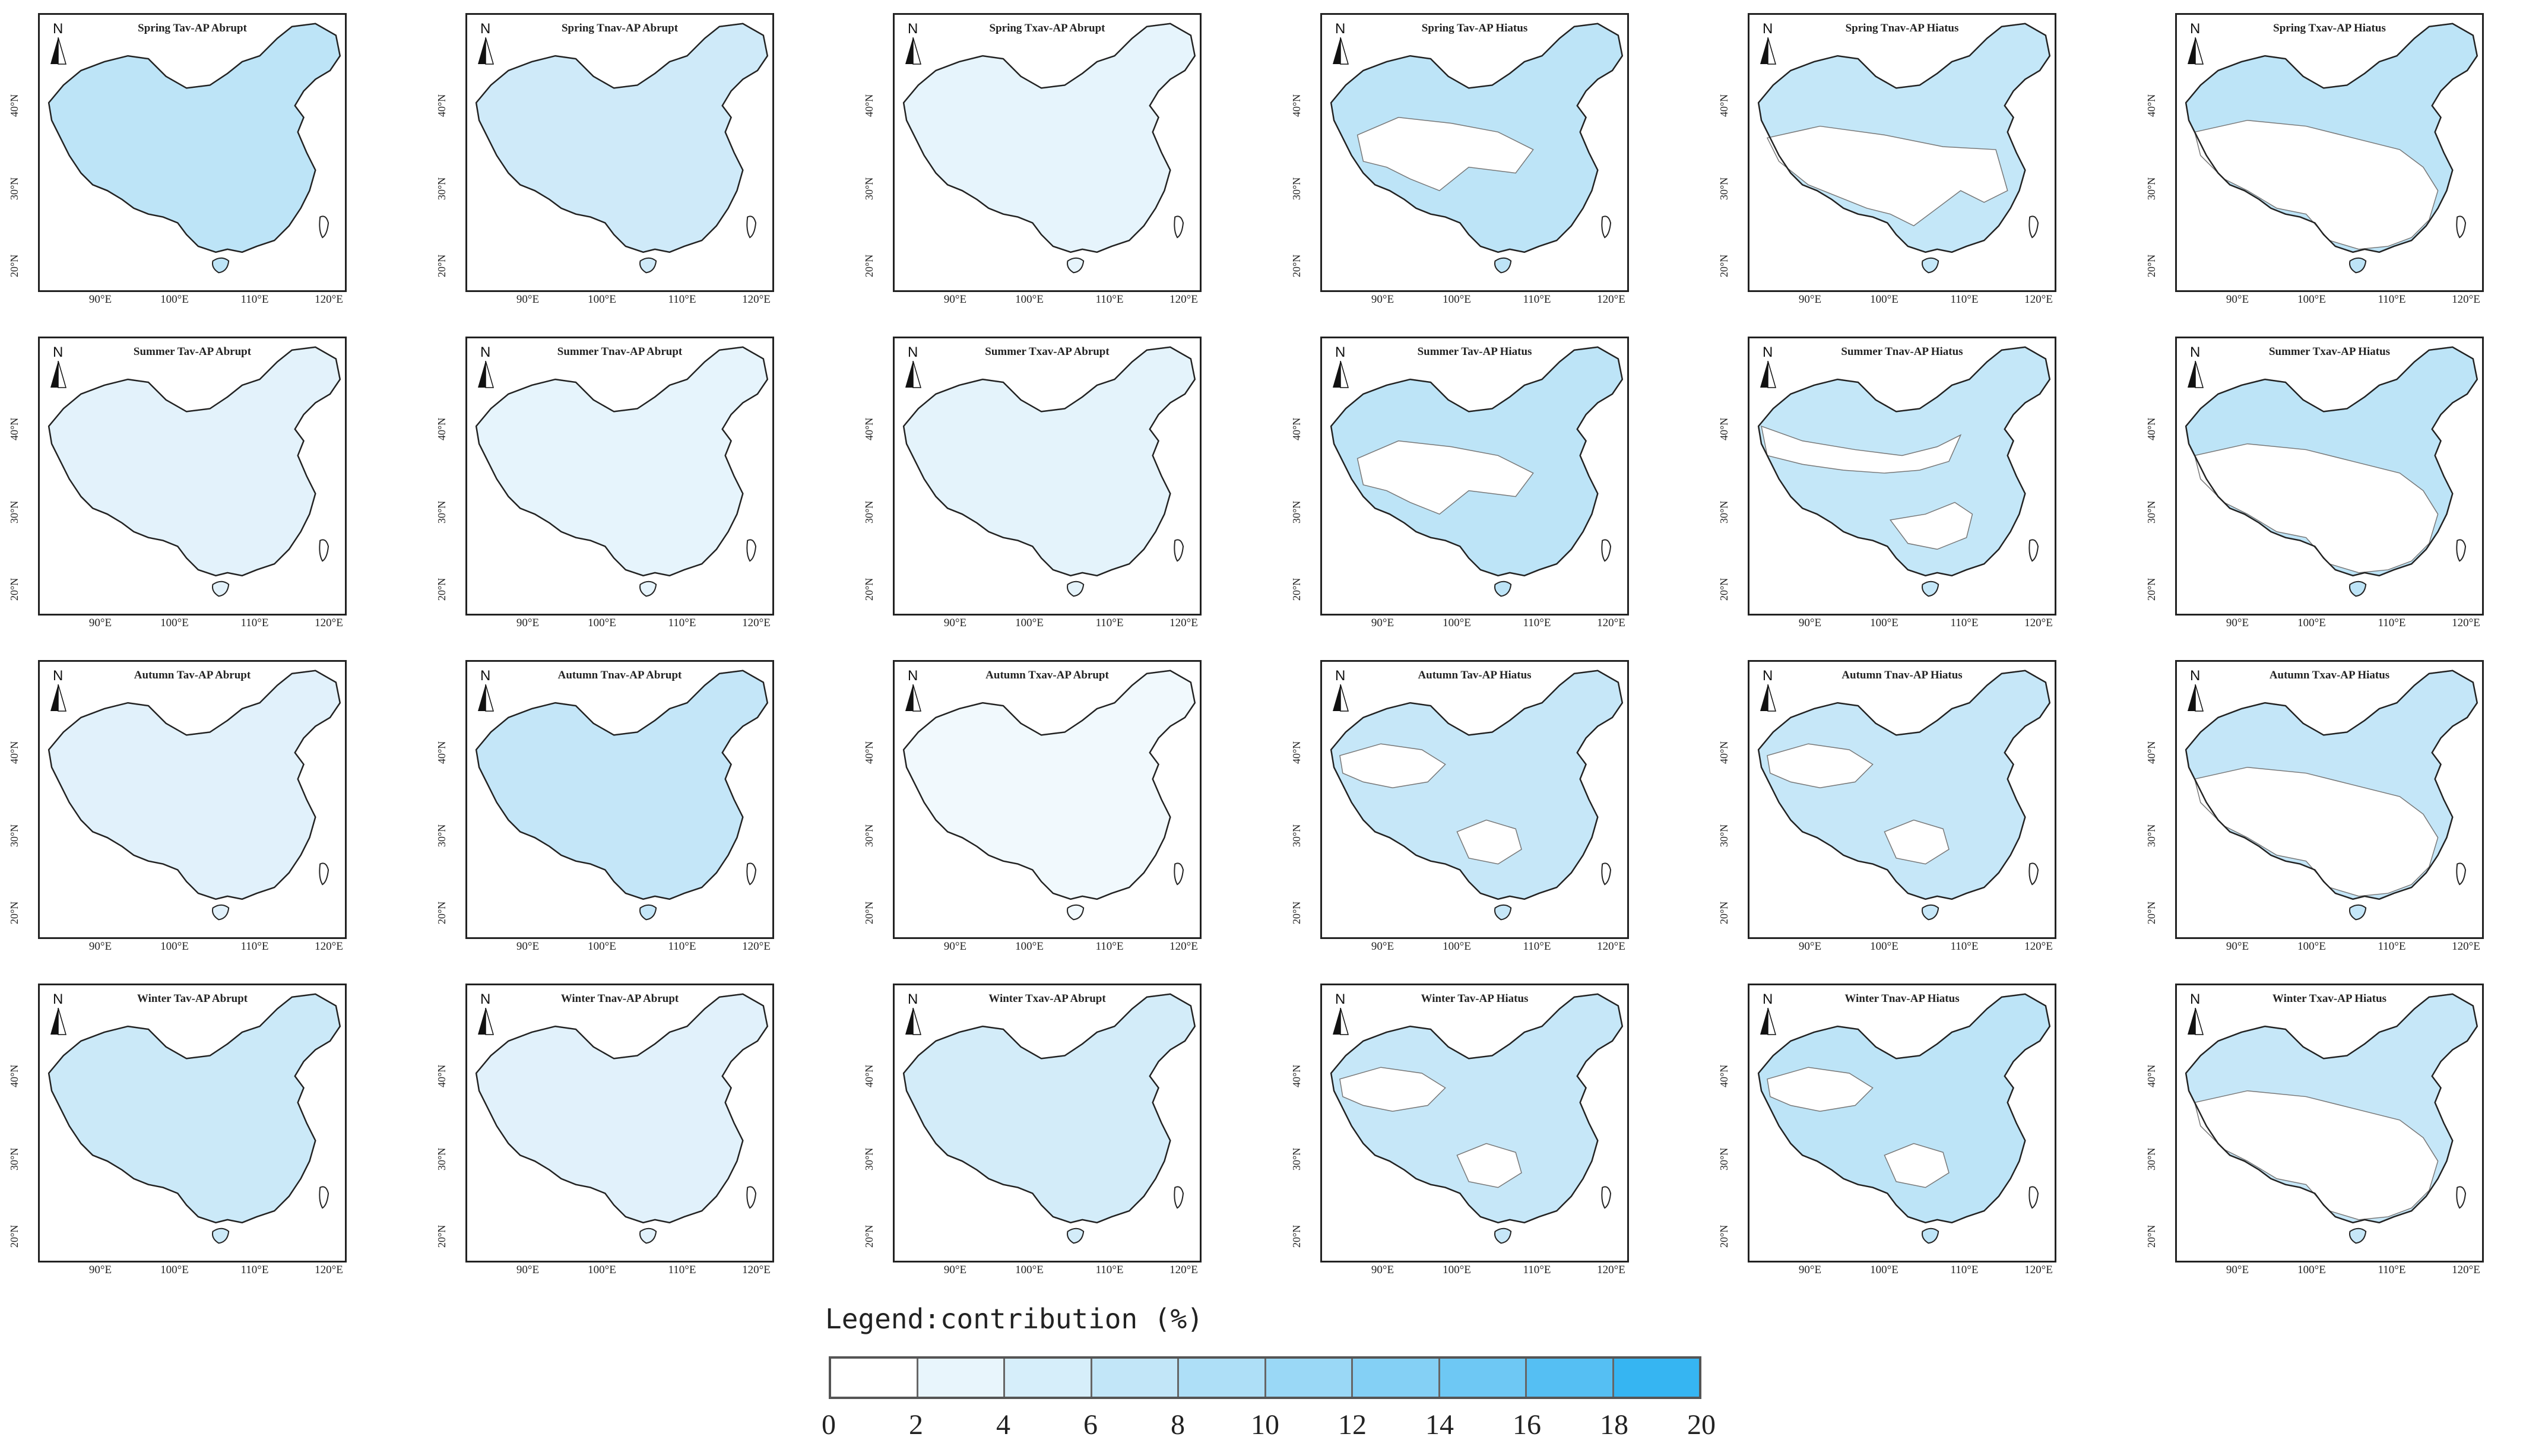 The height and width of the screenshot is (1456, 2542). I want to click on map-frame: N Winter Tnav-AP Hiatus, so click(1902, 1123).